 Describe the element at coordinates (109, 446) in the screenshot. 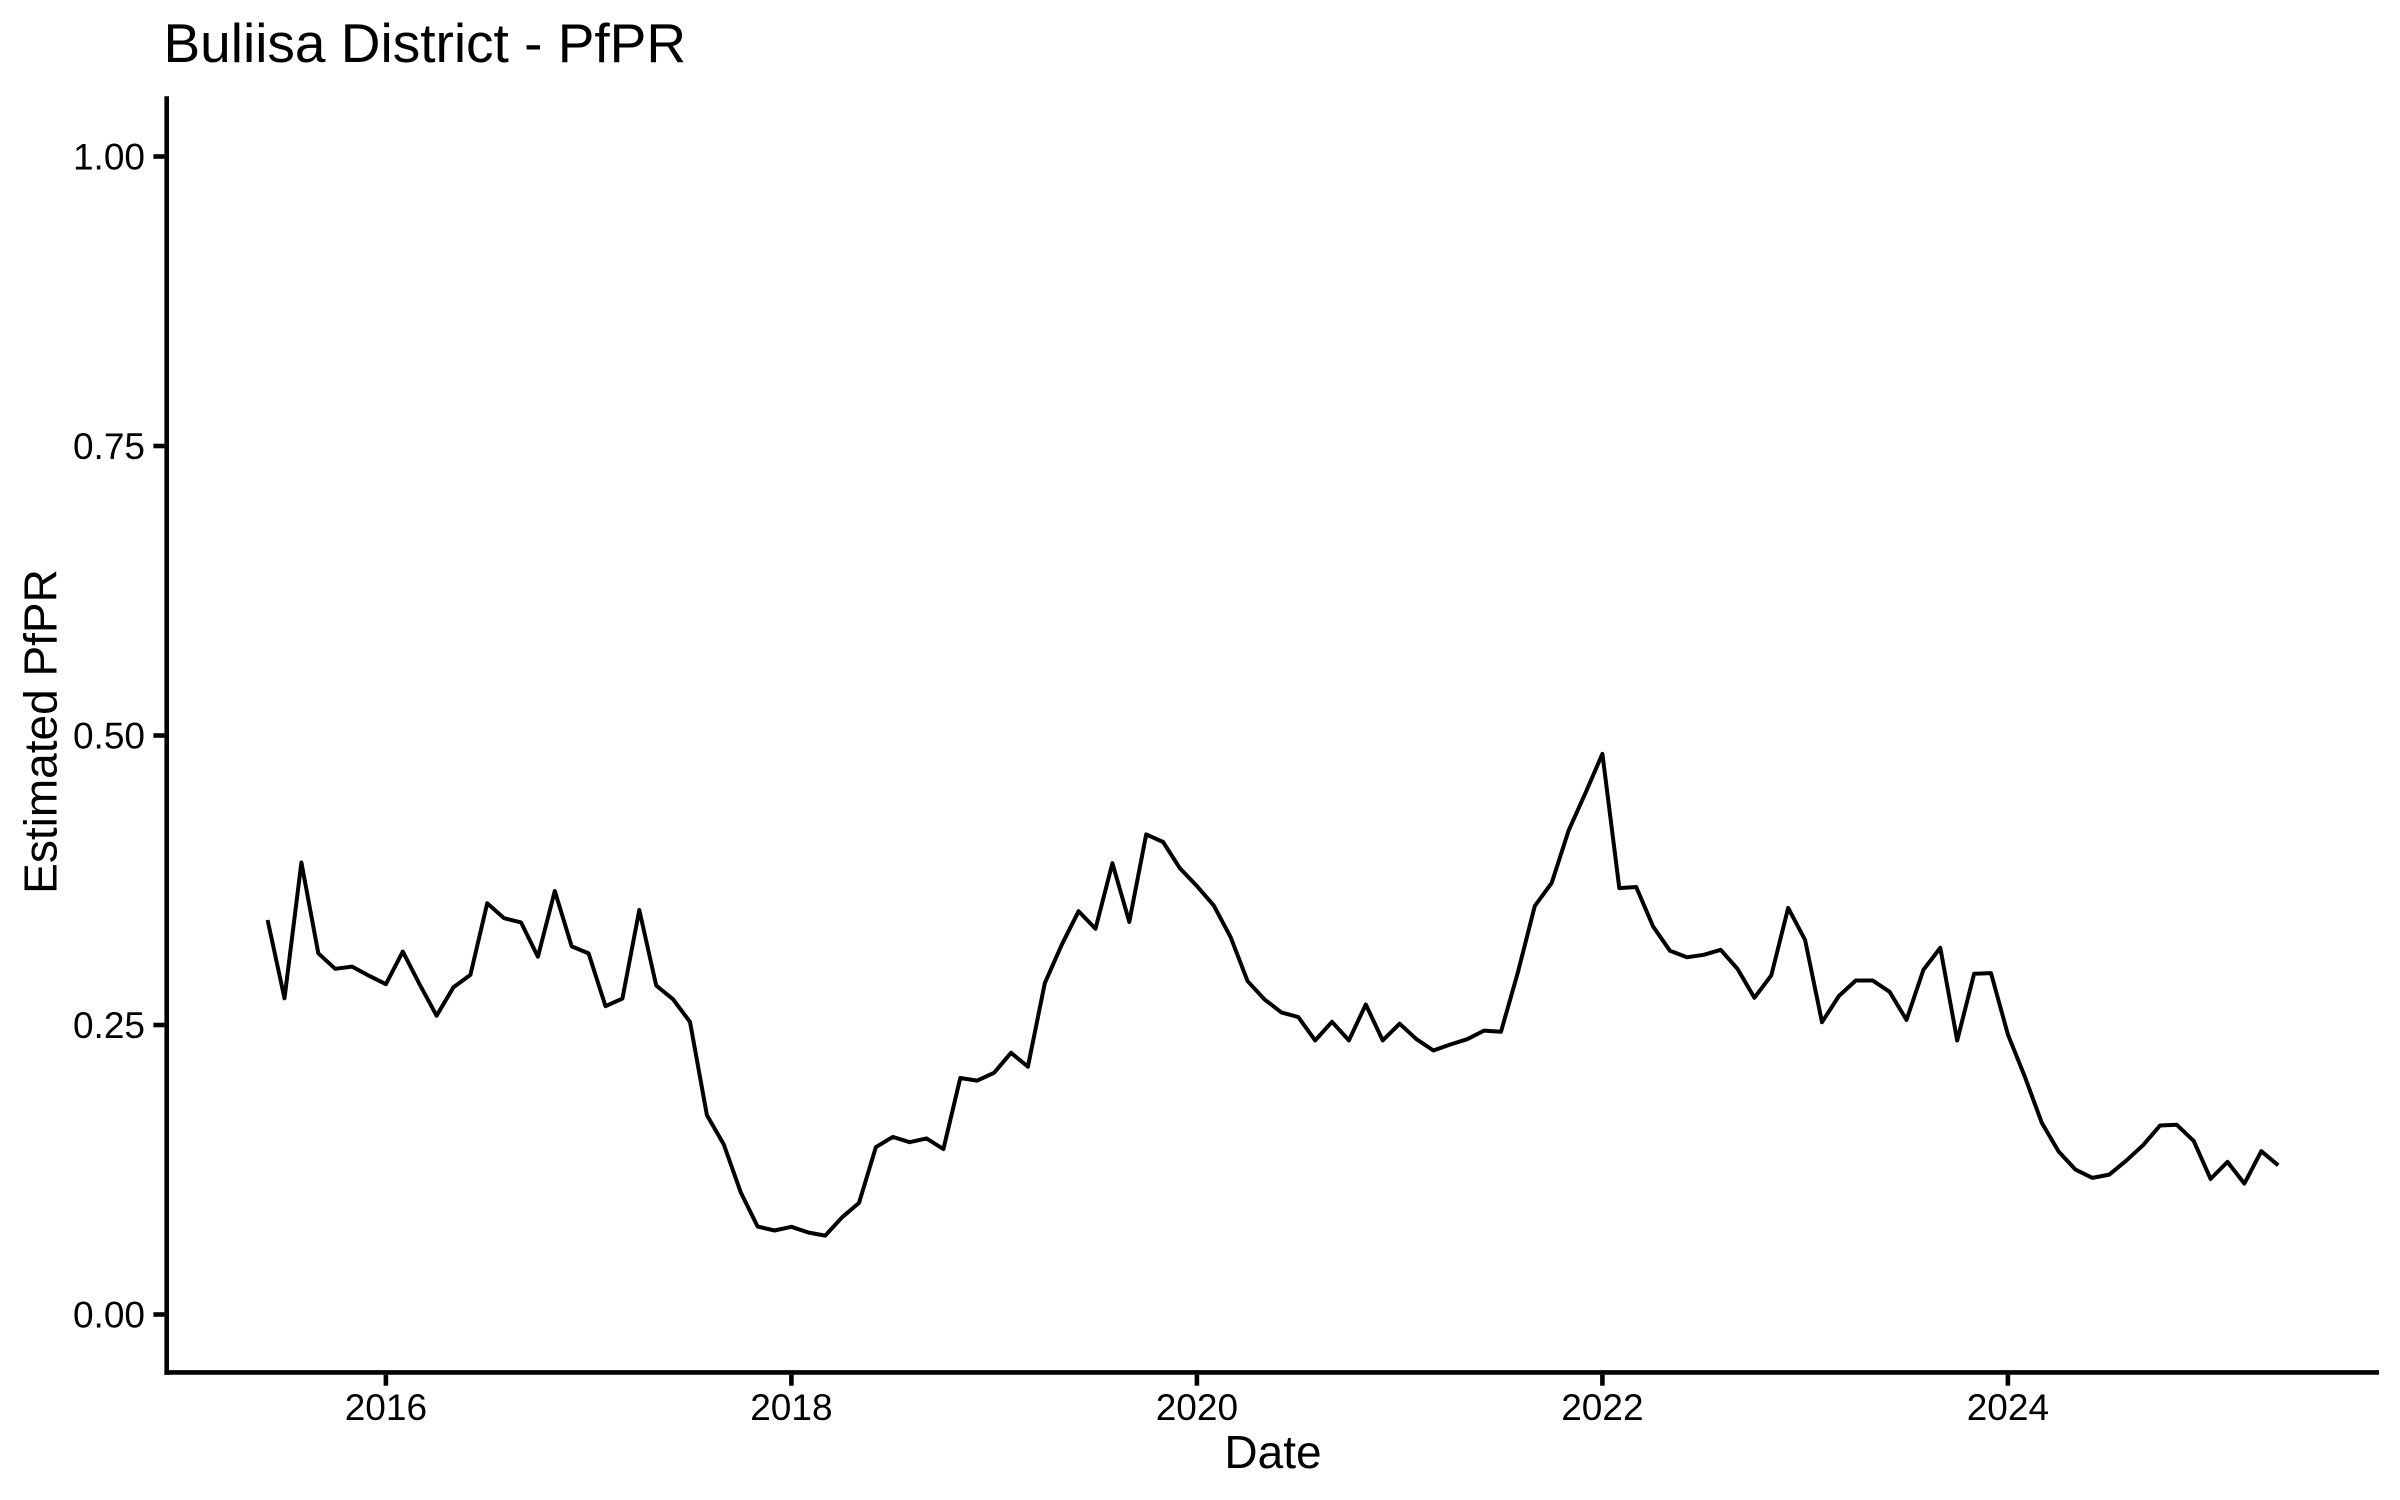

I see `svg-text: 0.75` at that location.